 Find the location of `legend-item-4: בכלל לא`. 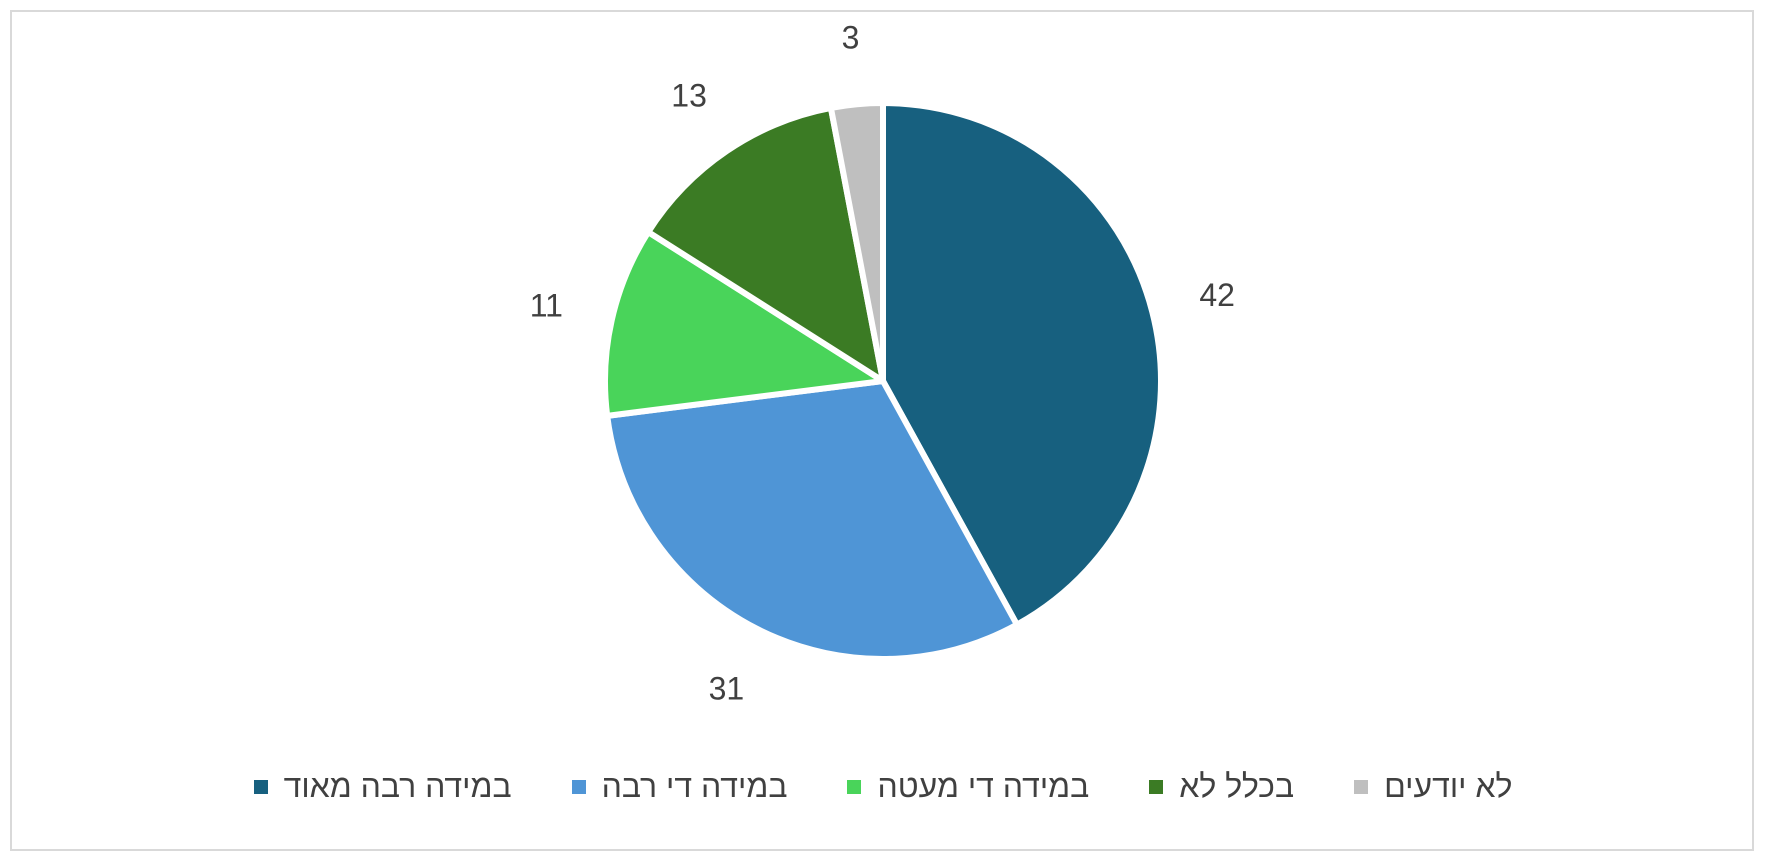

legend-item-4: בכלל לא is located at coordinates (1221, 786).